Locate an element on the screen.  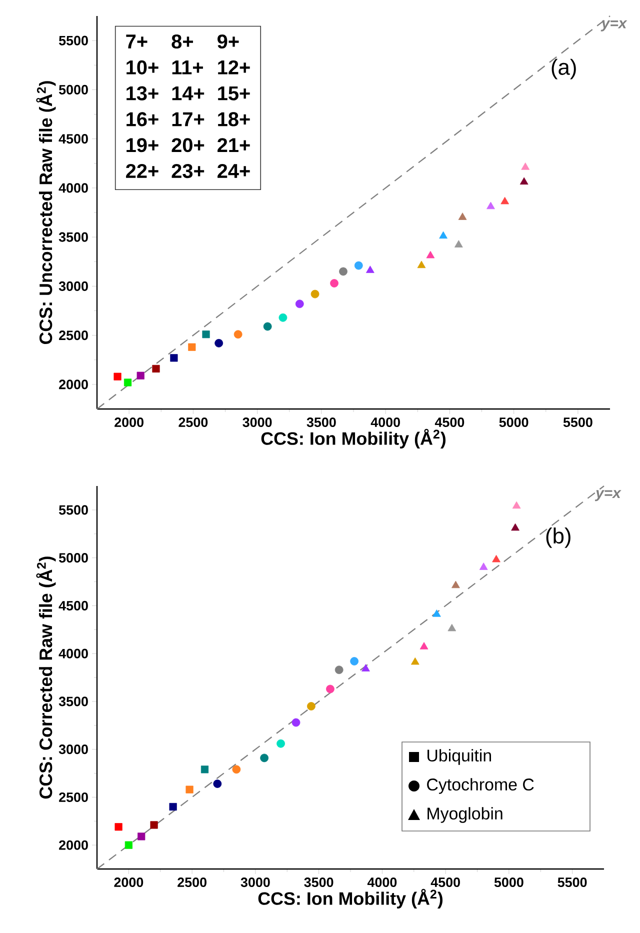
annotation: 11+ is located at coordinates (187, 67).